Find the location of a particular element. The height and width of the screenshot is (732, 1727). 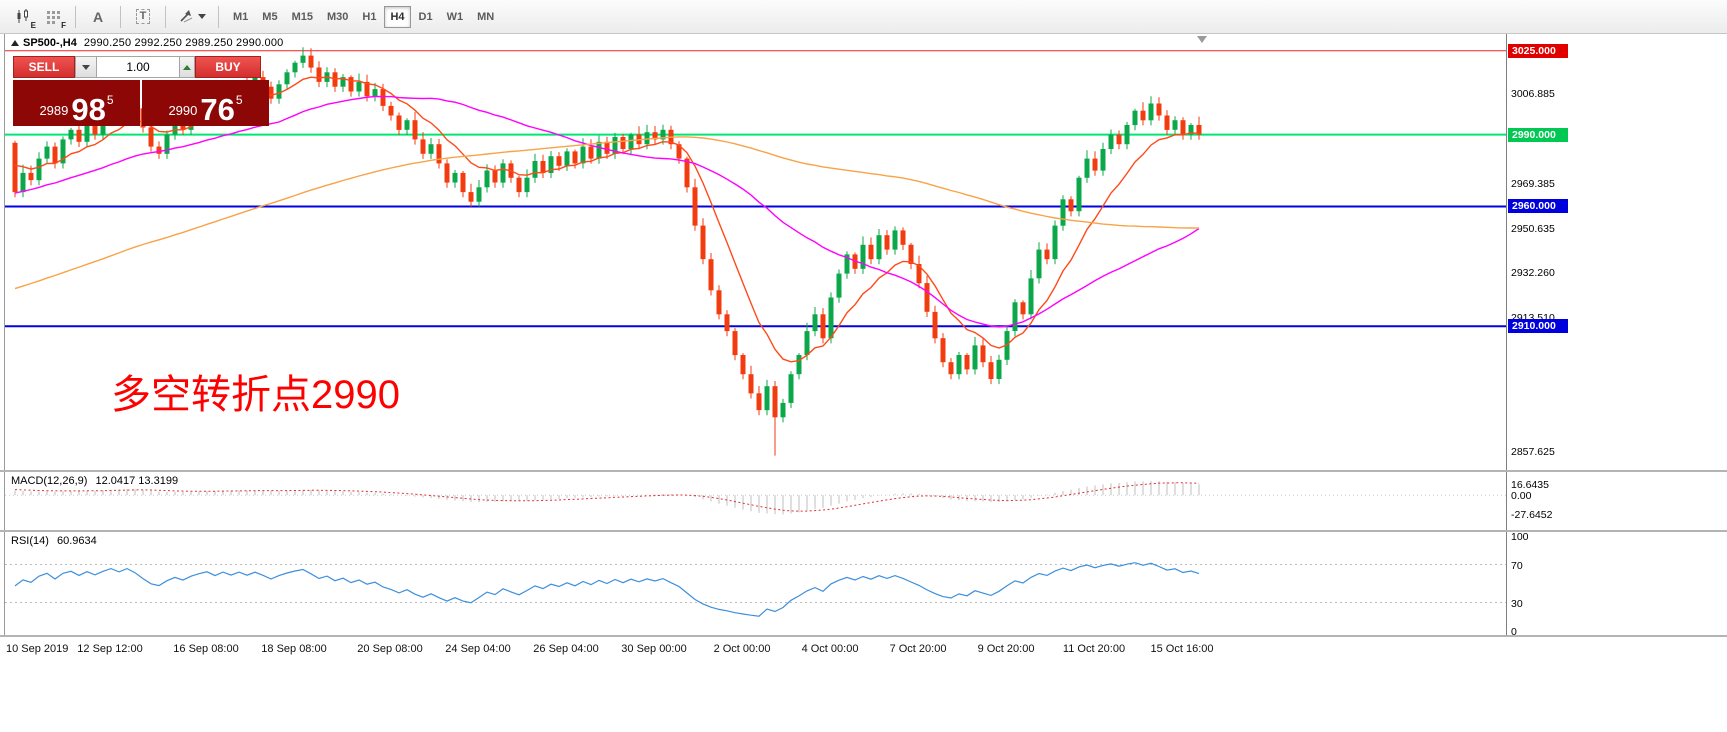

time-axis-label: 20 Sep 08:00 is located at coordinates (390, 649).